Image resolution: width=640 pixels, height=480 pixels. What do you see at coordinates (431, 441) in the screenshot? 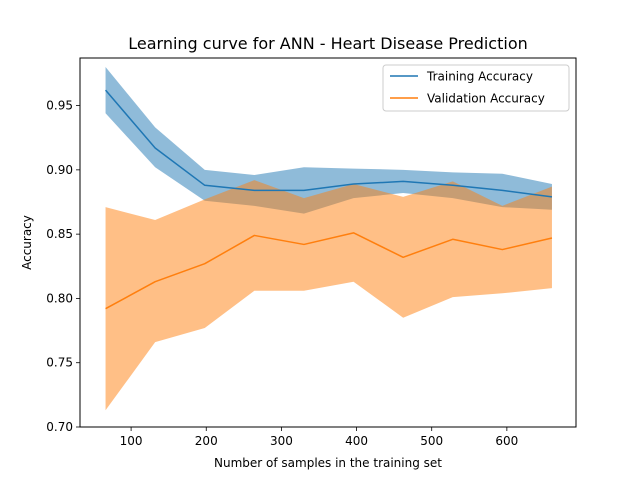
I see `x-tick-label: 500` at bounding box center [431, 441].